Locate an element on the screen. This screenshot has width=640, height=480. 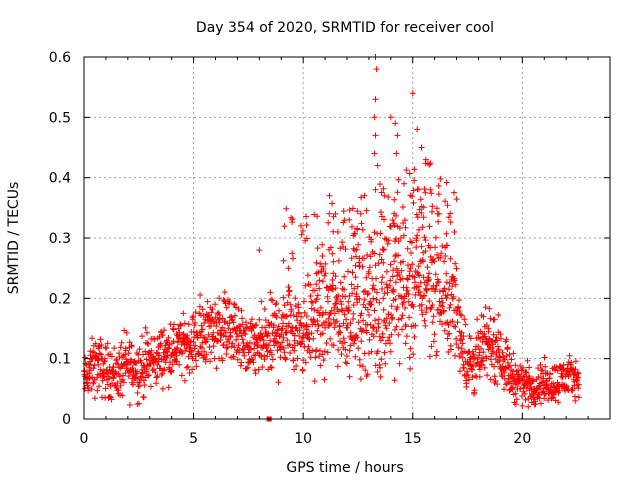
y-axis-label: SRMTID / TECUs is located at coordinates (14, 238).